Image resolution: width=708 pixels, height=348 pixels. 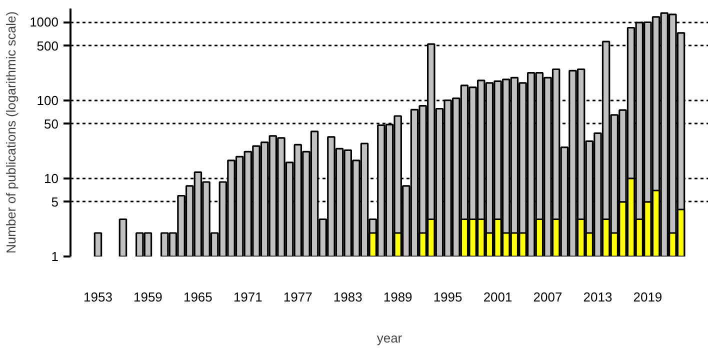 I want to click on y-tick-label: 10, so click(x=51, y=178).